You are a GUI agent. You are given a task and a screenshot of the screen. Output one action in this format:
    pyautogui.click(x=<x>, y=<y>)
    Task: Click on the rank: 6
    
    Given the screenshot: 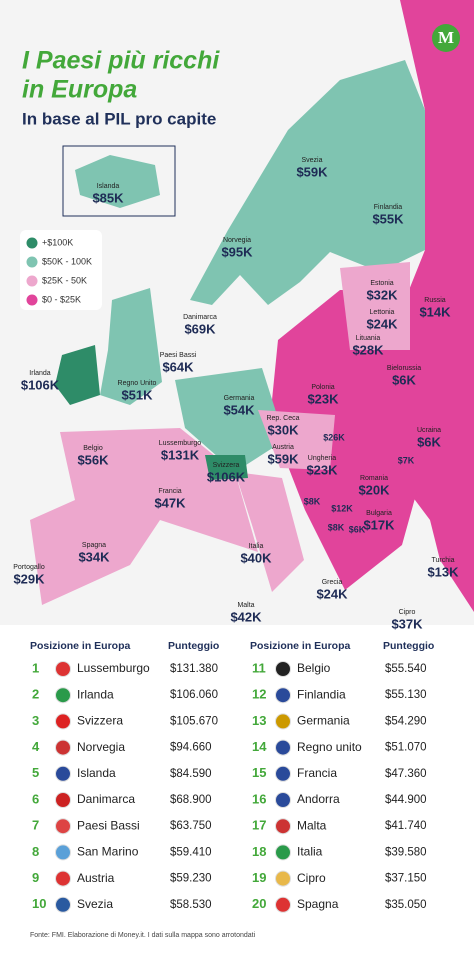 What is the action you would take?
    pyautogui.click(x=35, y=798)
    